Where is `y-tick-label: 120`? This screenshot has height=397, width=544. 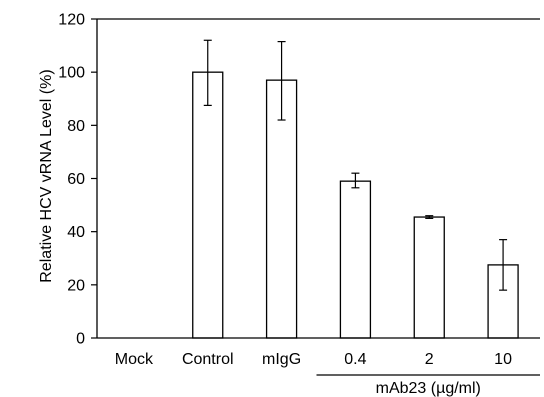 y-tick-label: 120 is located at coordinates (71, 20).